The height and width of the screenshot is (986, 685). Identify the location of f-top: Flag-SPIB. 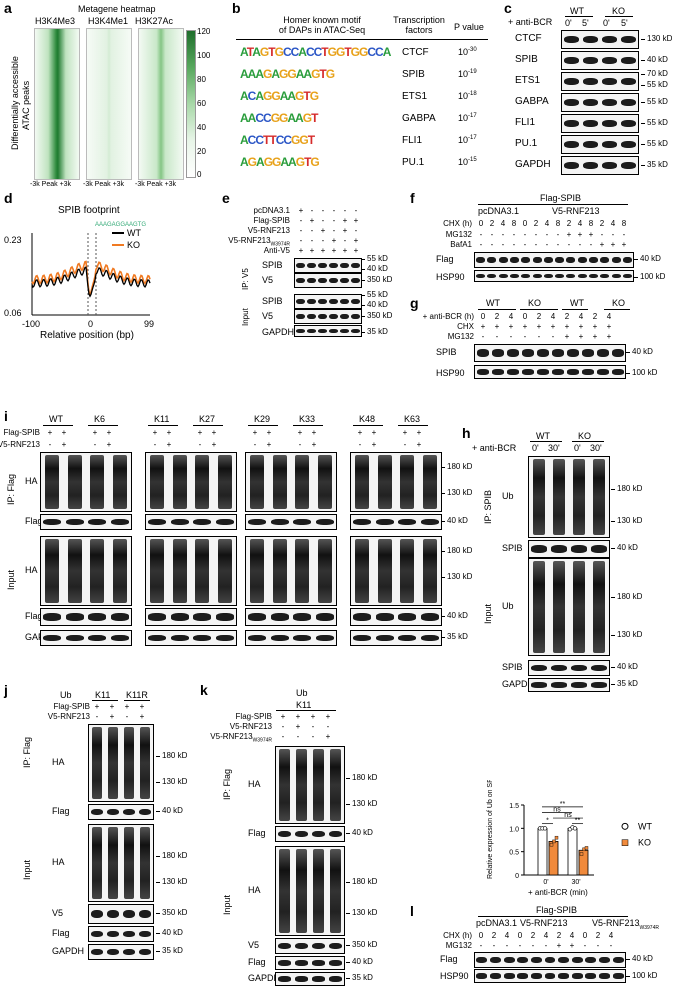
(561, 198).